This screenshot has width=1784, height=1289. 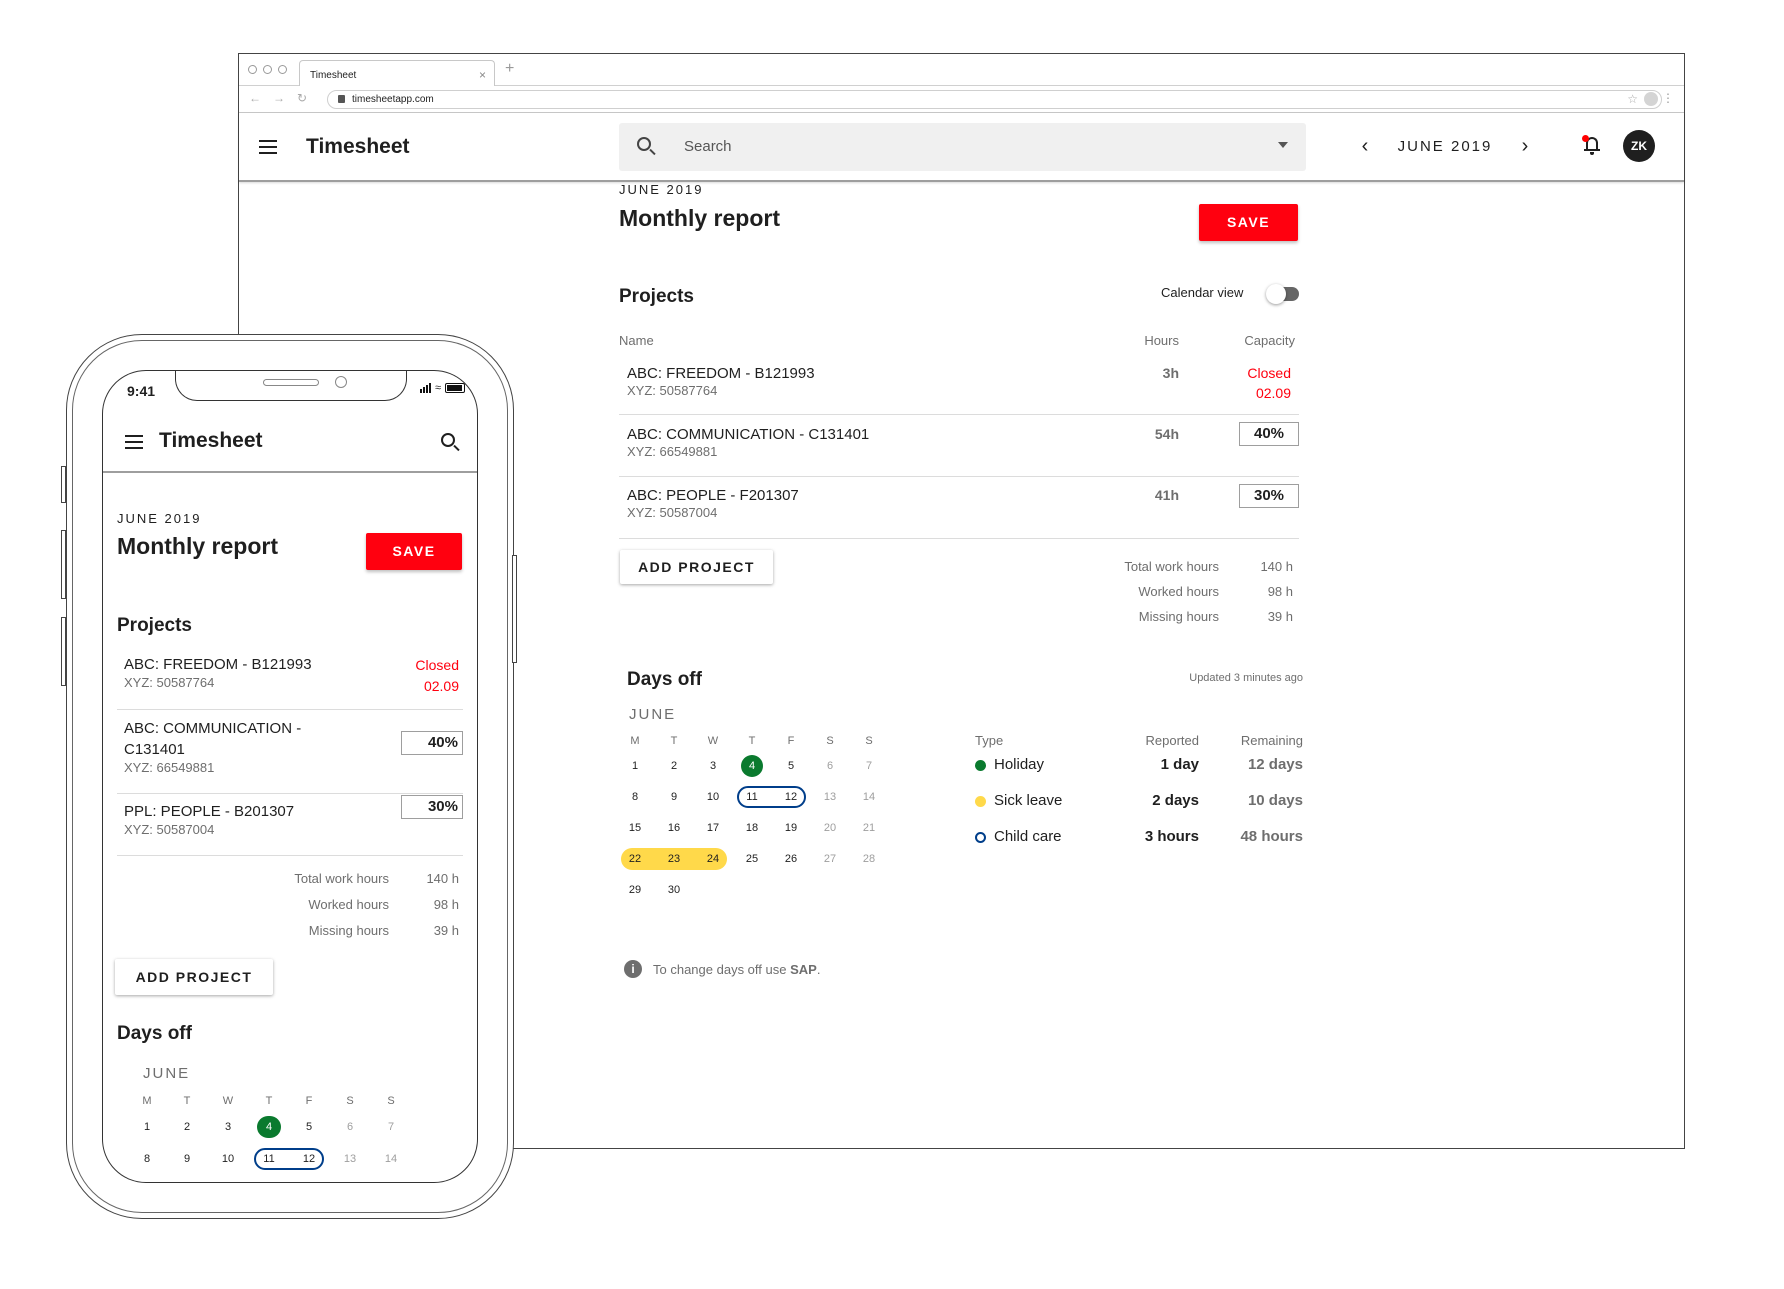 What do you see at coordinates (653, 714) in the screenshot?
I see `calendar-month: JUNE` at bounding box center [653, 714].